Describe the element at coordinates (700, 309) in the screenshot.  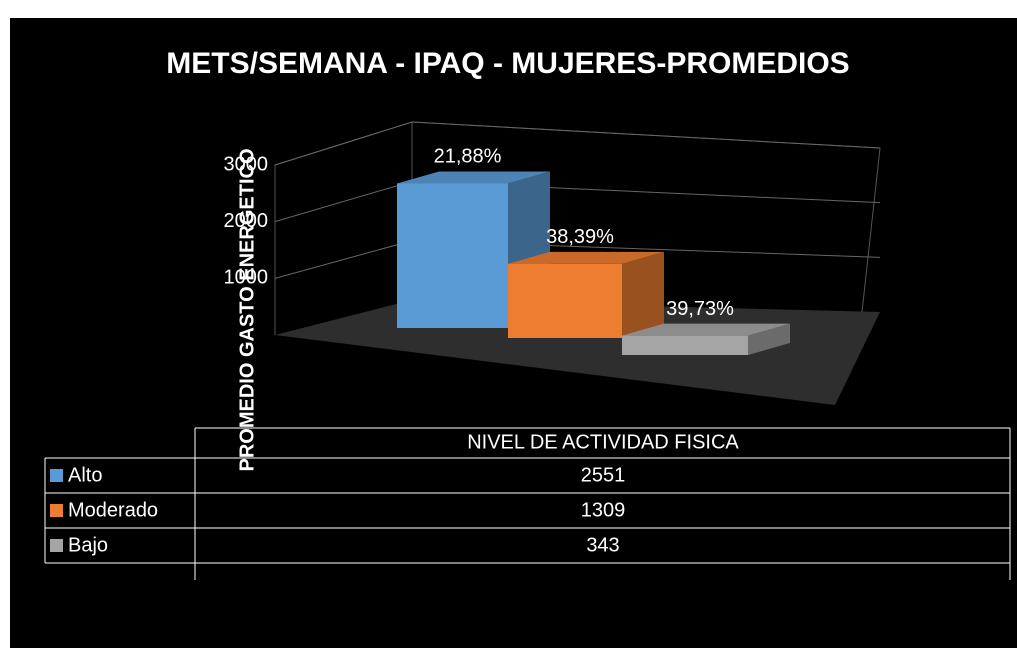
I see `data-label: 39,73%` at that location.